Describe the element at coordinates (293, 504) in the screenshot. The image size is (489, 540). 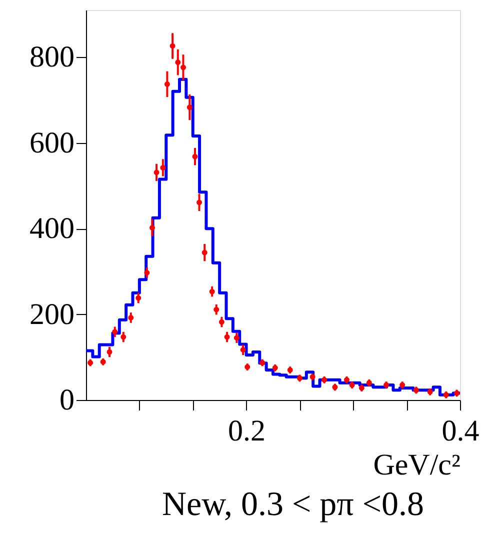
I see `text: New, 0.3 < pπ <0.8` at that location.